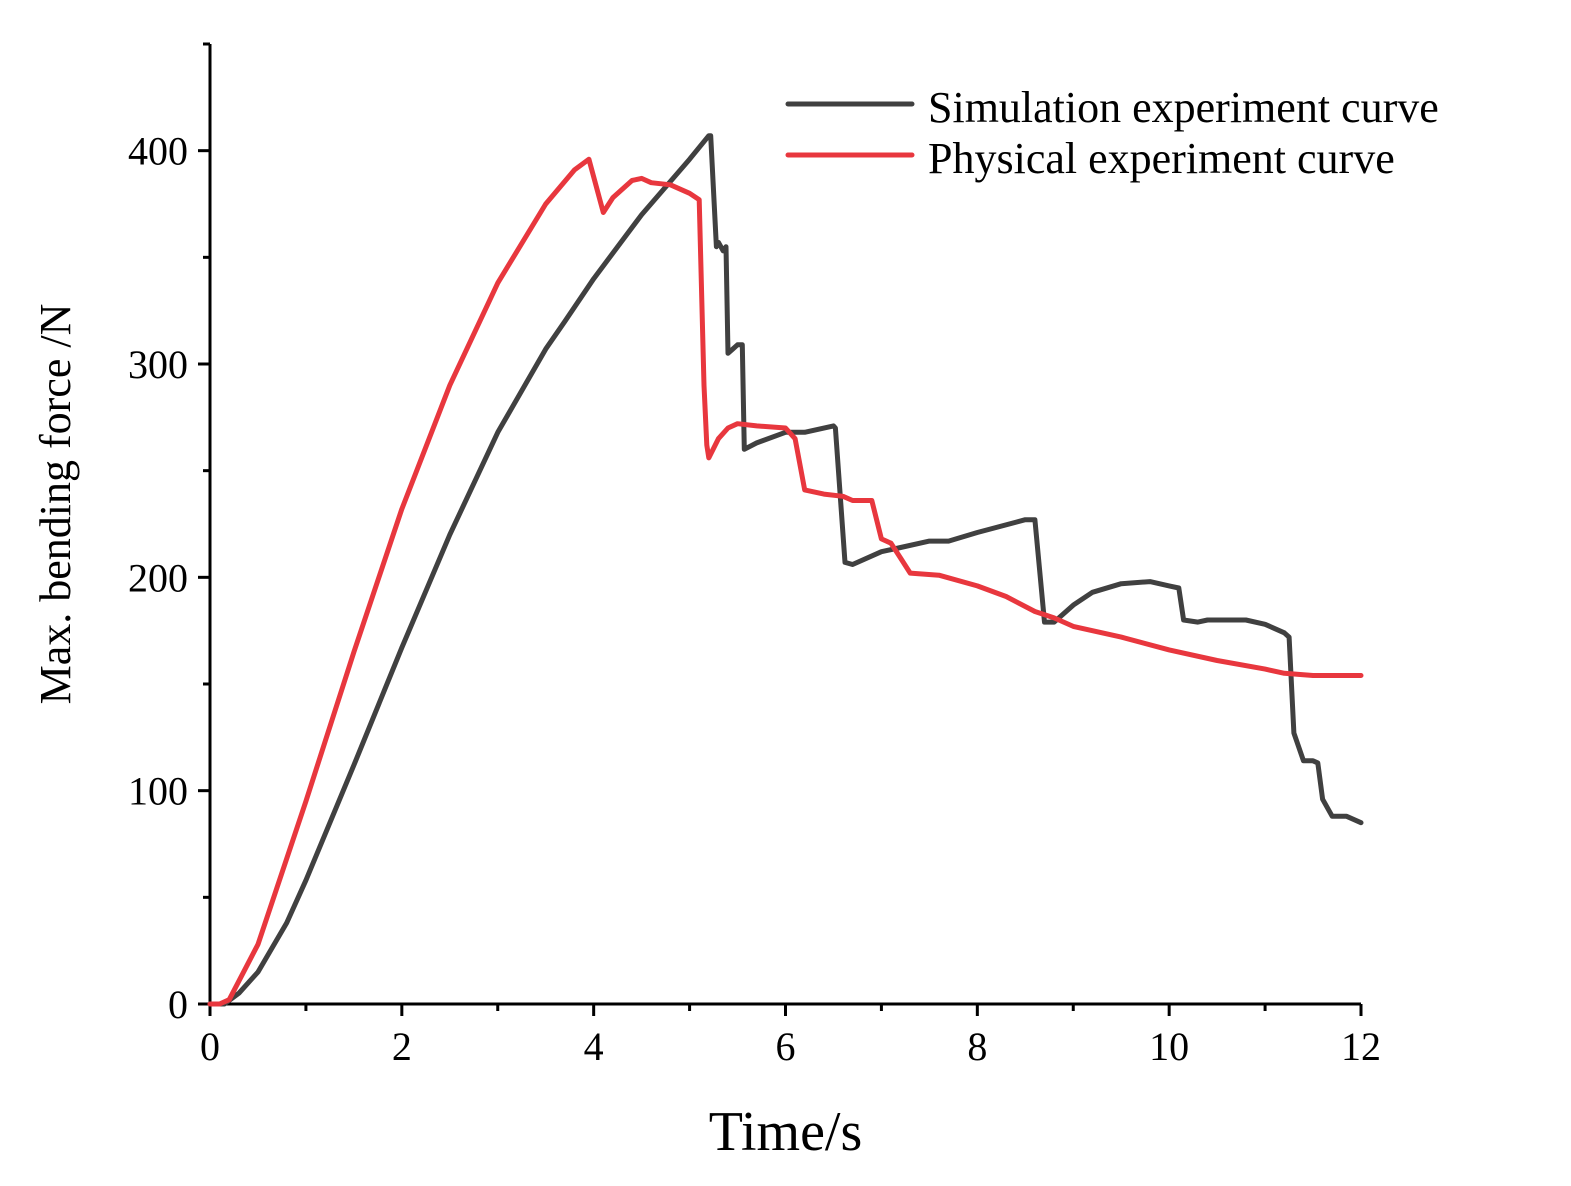 The height and width of the screenshot is (1186, 1571). Describe the element at coordinates (402, 1046) in the screenshot. I see `x-tick-label: 2` at that location.